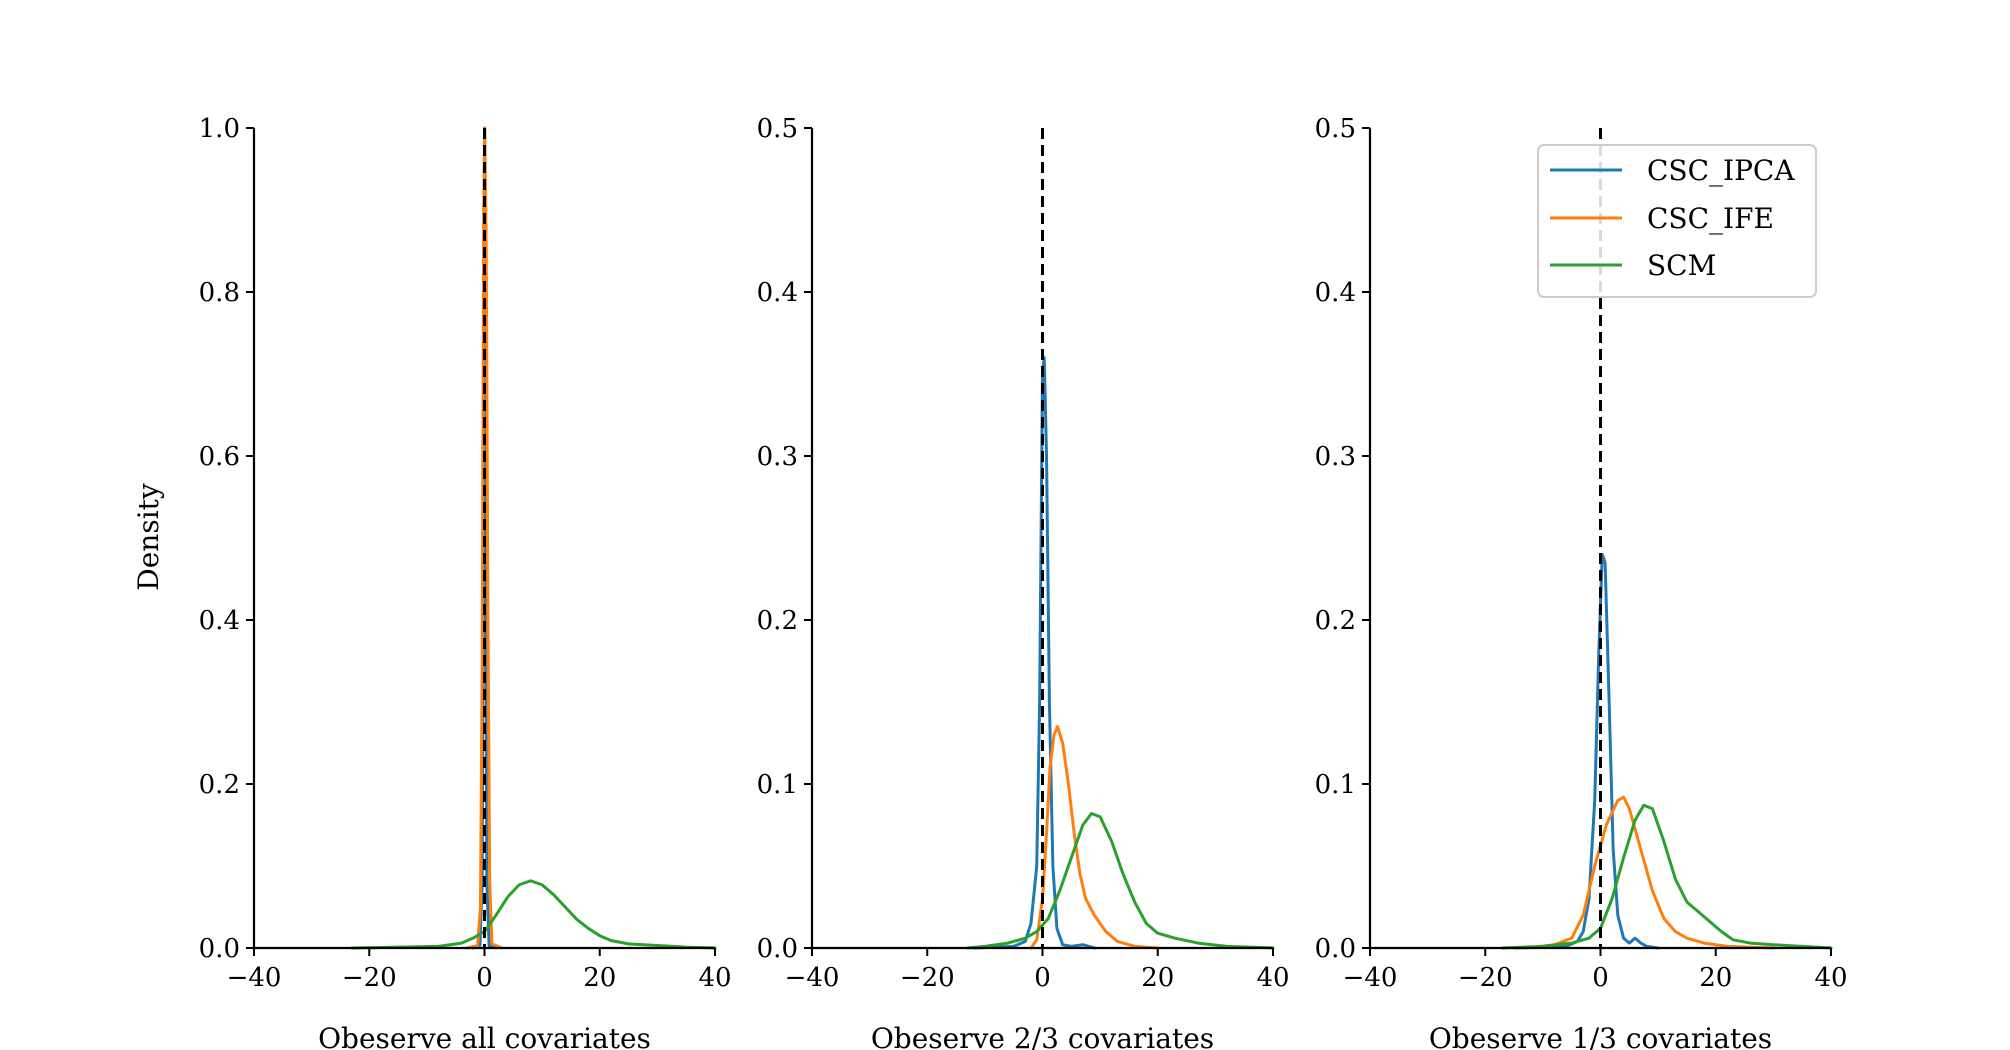 This screenshot has height=1050, width=2010. Describe the element at coordinates (1600, 1036) in the screenshot. I see `xlabel-panel-2: Obeserve 1/3 covariates` at that location.